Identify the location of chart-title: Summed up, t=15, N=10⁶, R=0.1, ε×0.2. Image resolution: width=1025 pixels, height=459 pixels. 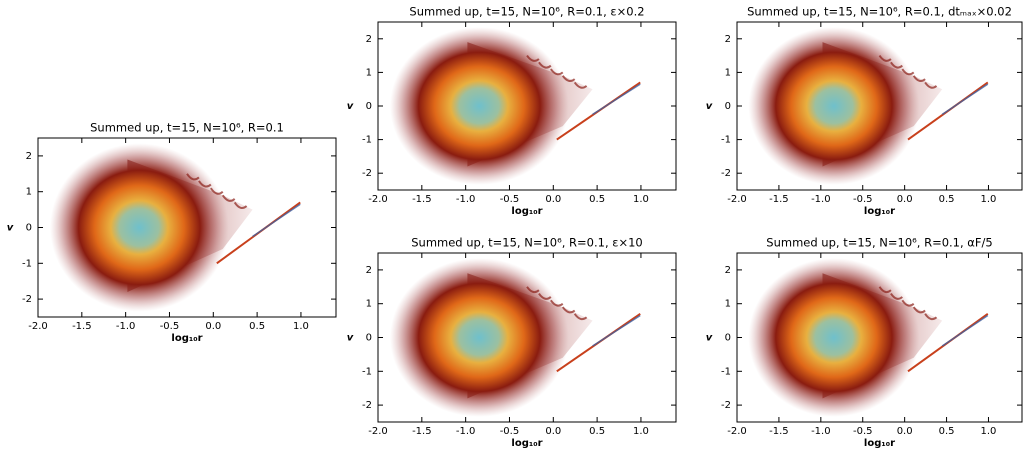
(526, 12).